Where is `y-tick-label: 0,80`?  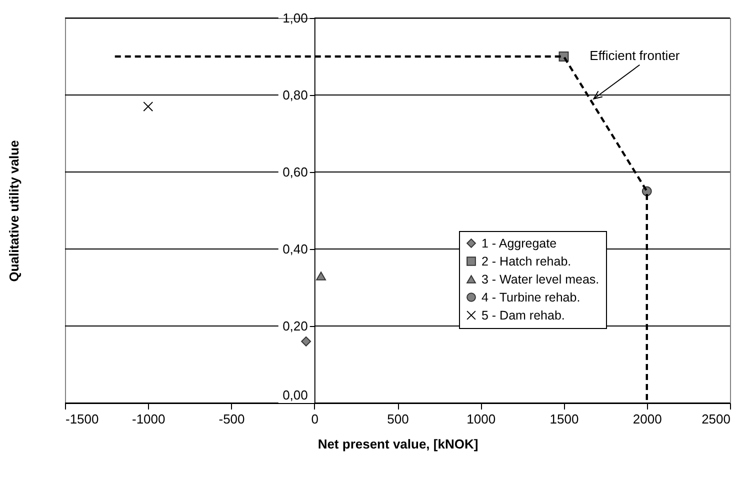
y-tick-label: 0,80 is located at coordinates (295, 95).